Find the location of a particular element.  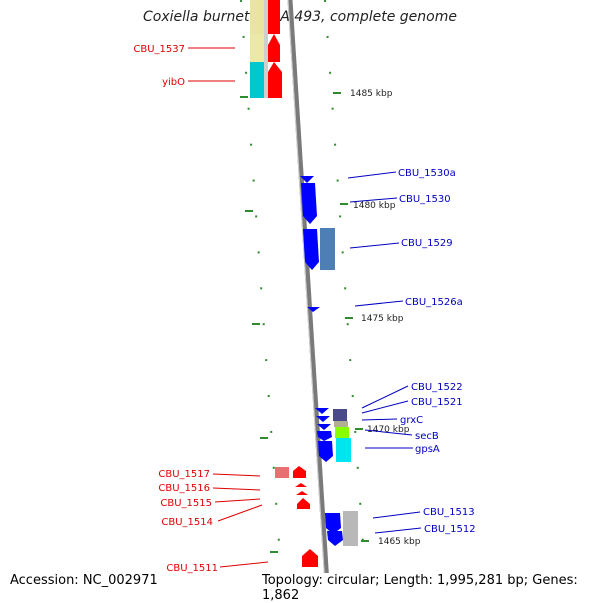

accession-text: Accession: NC_002971 is located at coordinates (84, 580).